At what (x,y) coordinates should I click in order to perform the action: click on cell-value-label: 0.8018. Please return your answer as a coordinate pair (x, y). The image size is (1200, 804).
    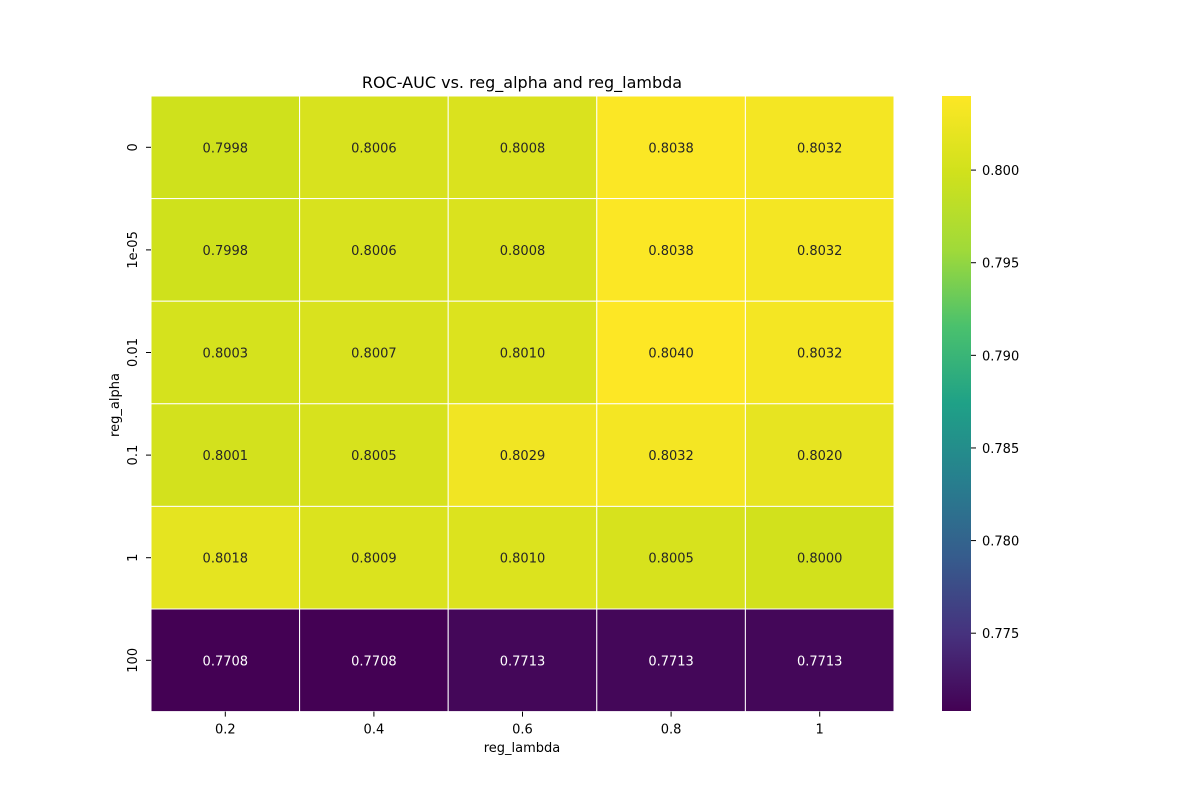
    Looking at the image, I should click on (226, 559).